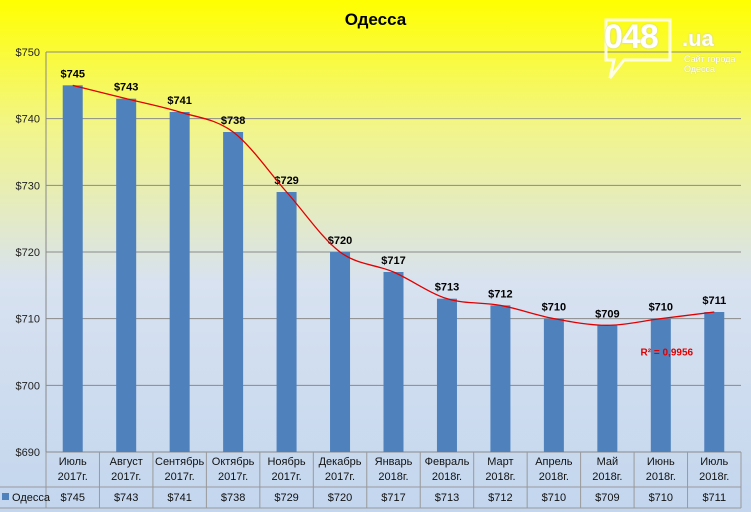 The width and height of the screenshot is (751, 512). Describe the element at coordinates (700, 69) in the screenshot. I see `logo-tagline-line-2: Одесса` at that location.